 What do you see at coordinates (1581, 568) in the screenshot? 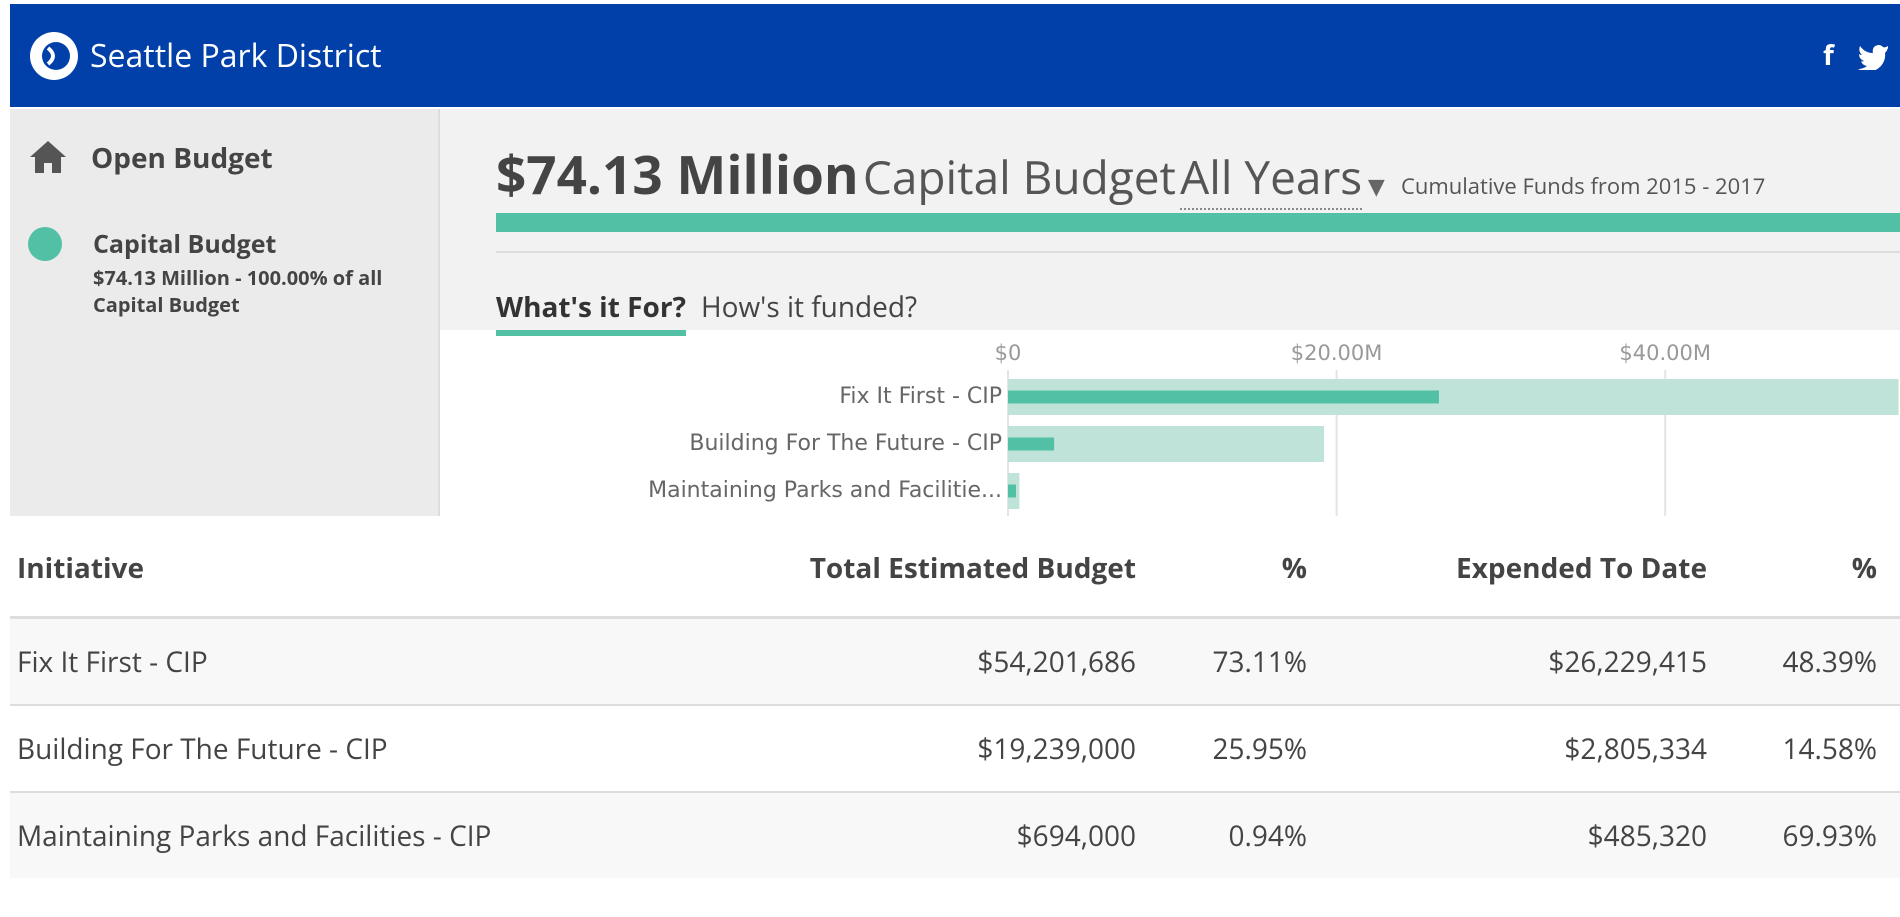
I see `column-header: Expended To Date` at bounding box center [1581, 568].